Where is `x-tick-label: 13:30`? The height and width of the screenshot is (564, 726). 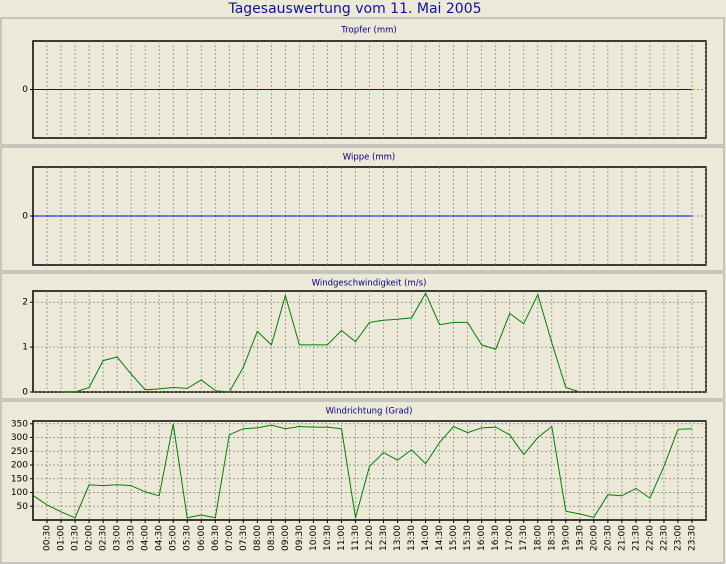 x-tick-label: 13:30 is located at coordinates (412, 538).